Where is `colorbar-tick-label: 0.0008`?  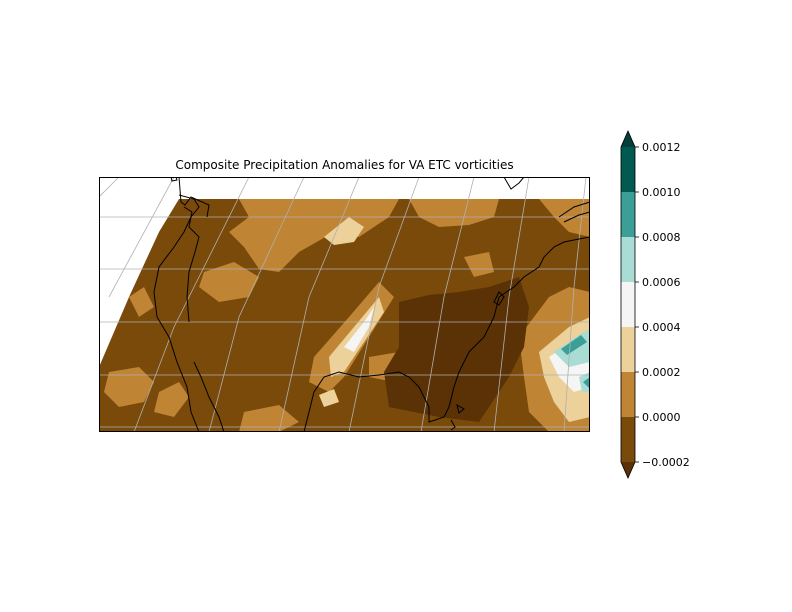 colorbar-tick-label: 0.0008 is located at coordinates (661, 237).